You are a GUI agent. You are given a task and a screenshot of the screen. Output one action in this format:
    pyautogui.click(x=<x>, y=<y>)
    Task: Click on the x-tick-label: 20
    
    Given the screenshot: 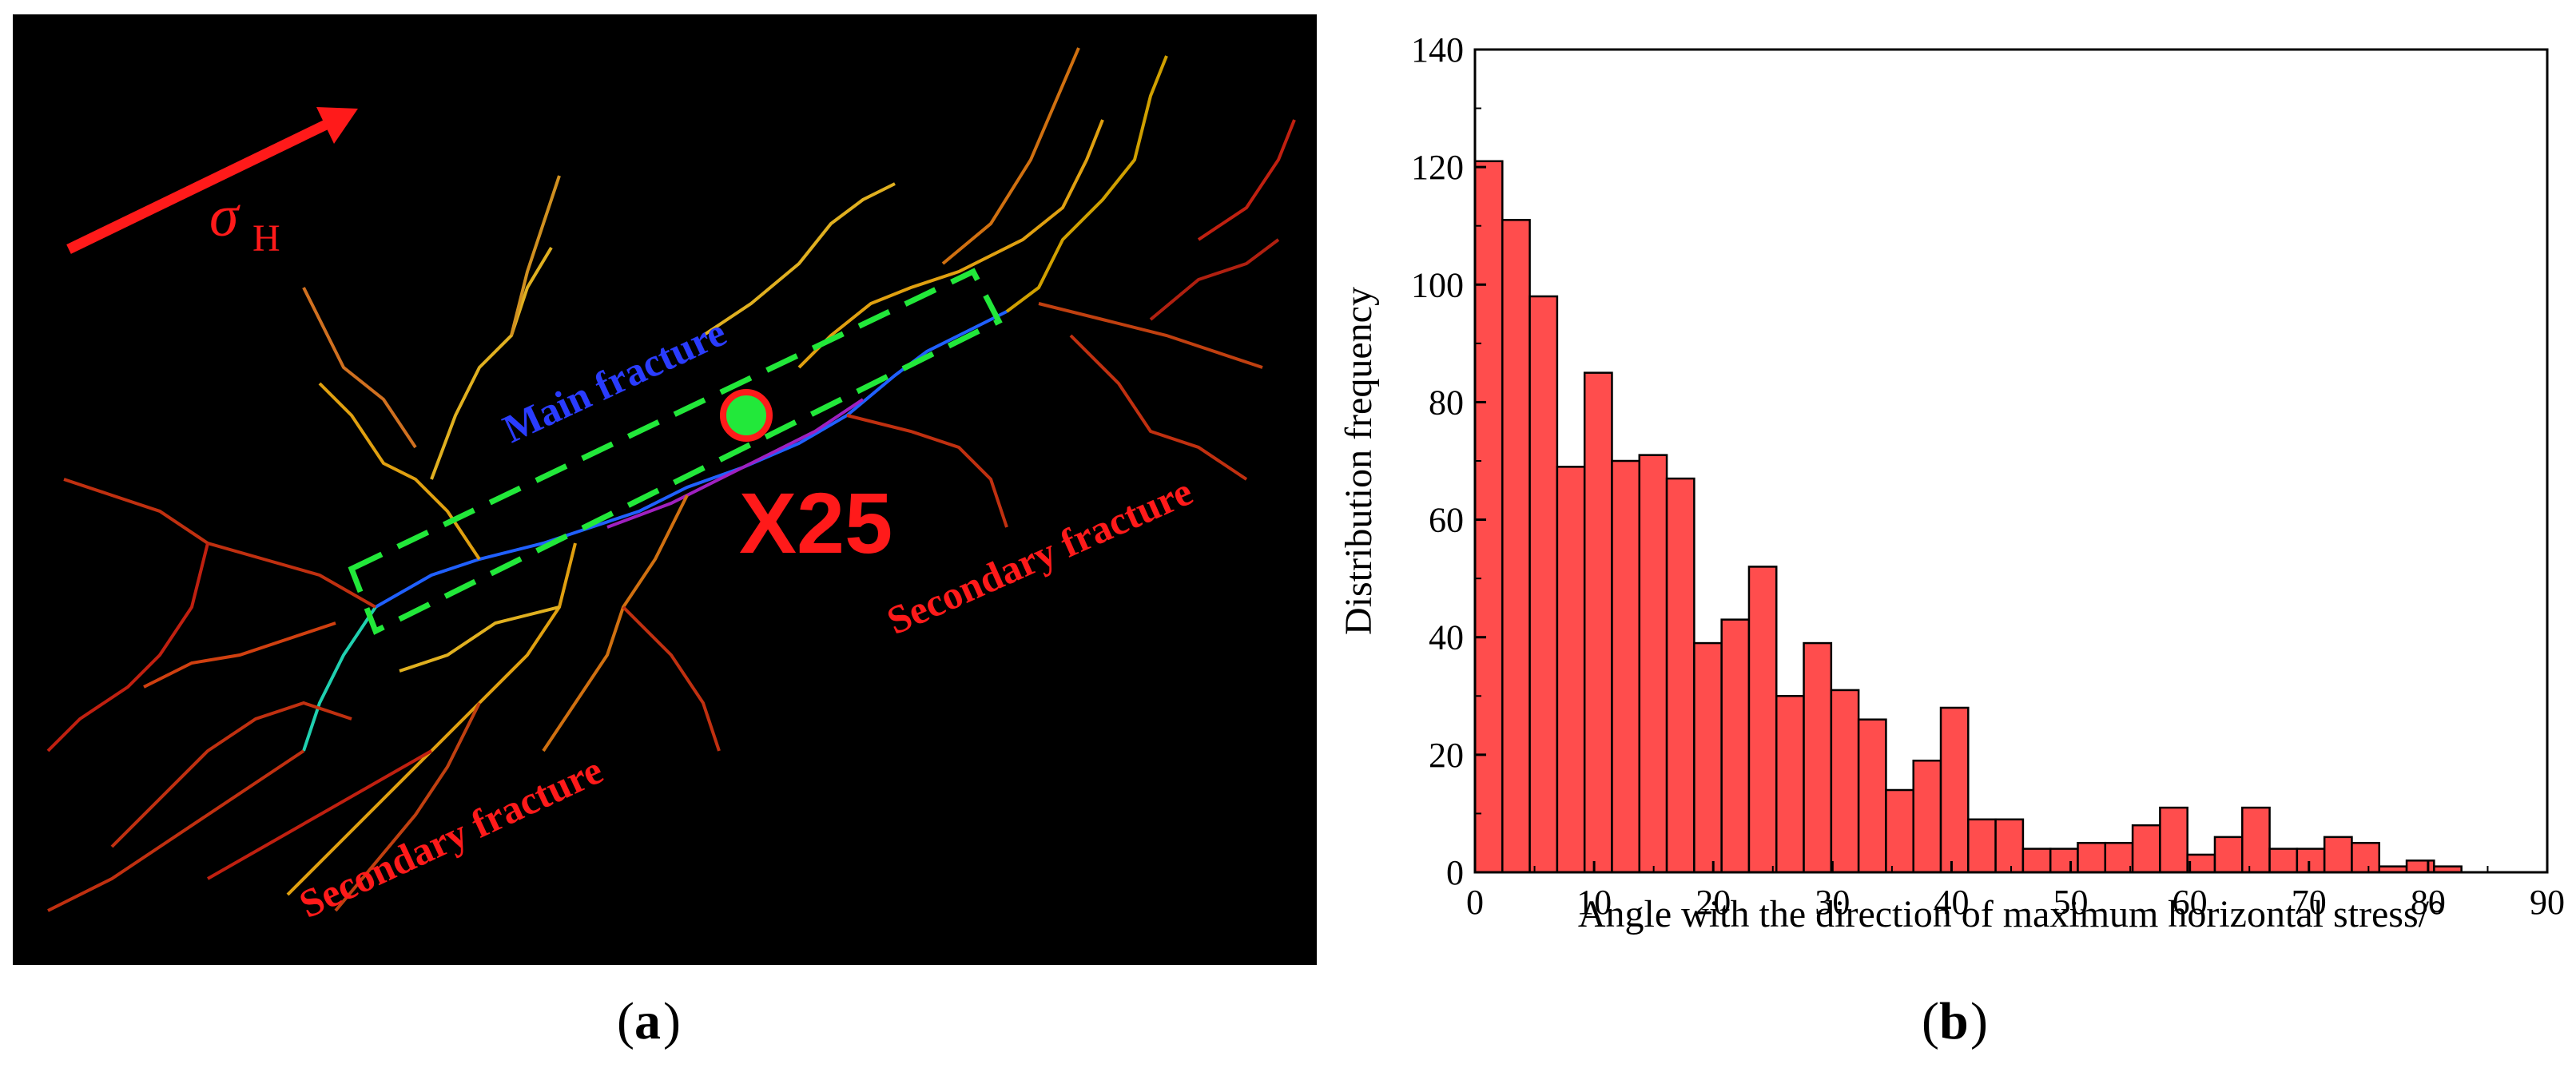 What is the action you would take?
    pyautogui.click(x=1713, y=902)
    